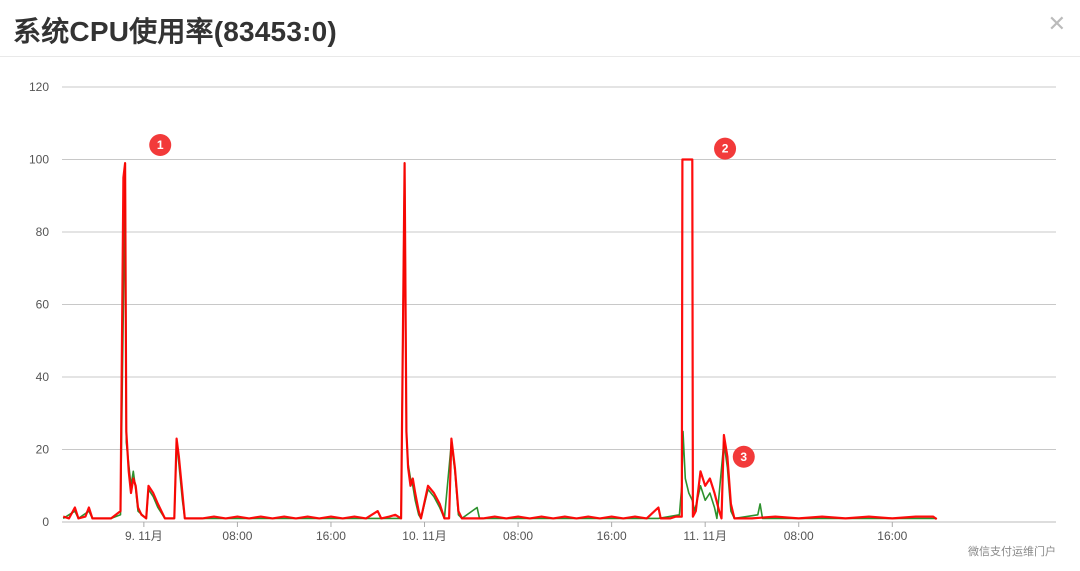 The image size is (1080, 571). What do you see at coordinates (424, 536) in the screenshot?
I see `x-tick-label-3: 10. 11月` at bounding box center [424, 536].